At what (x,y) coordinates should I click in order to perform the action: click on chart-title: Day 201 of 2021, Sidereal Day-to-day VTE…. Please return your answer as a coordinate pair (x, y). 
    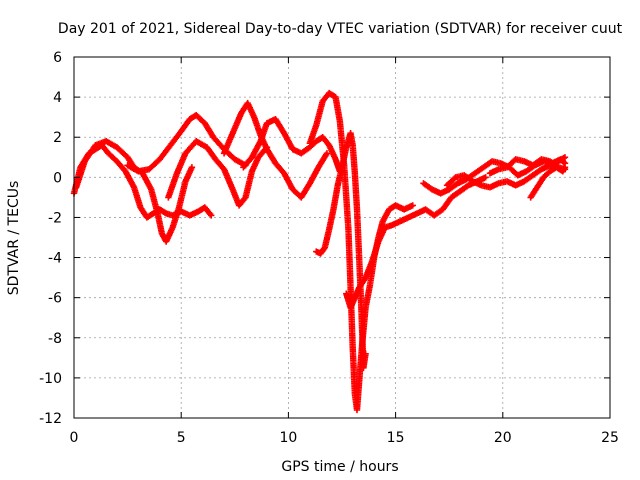
    Looking at the image, I should click on (340, 29).